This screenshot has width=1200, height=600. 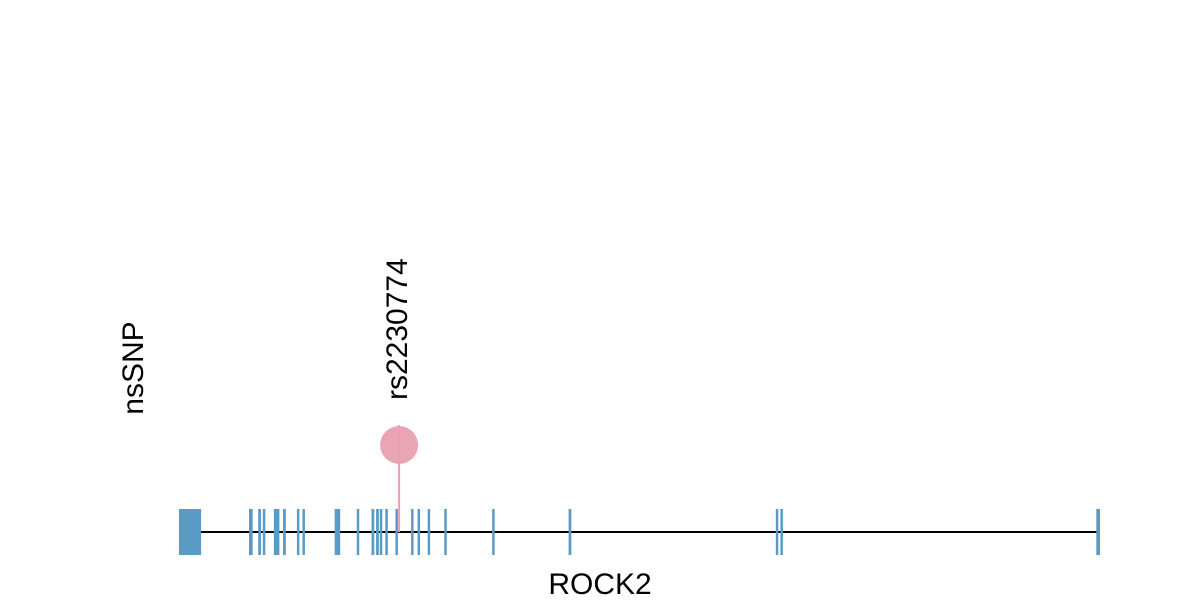 I want to click on snp-label: rs2230774, so click(x=397, y=329).